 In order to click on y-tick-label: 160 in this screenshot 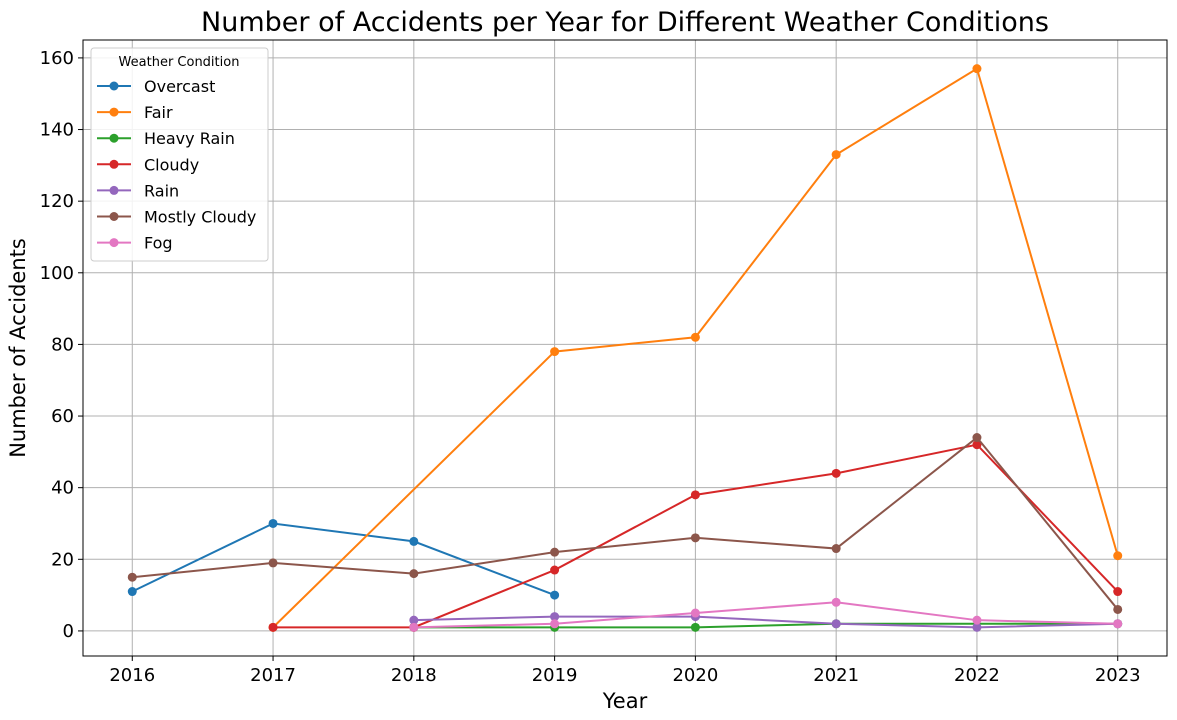, I will do `click(57, 58)`.